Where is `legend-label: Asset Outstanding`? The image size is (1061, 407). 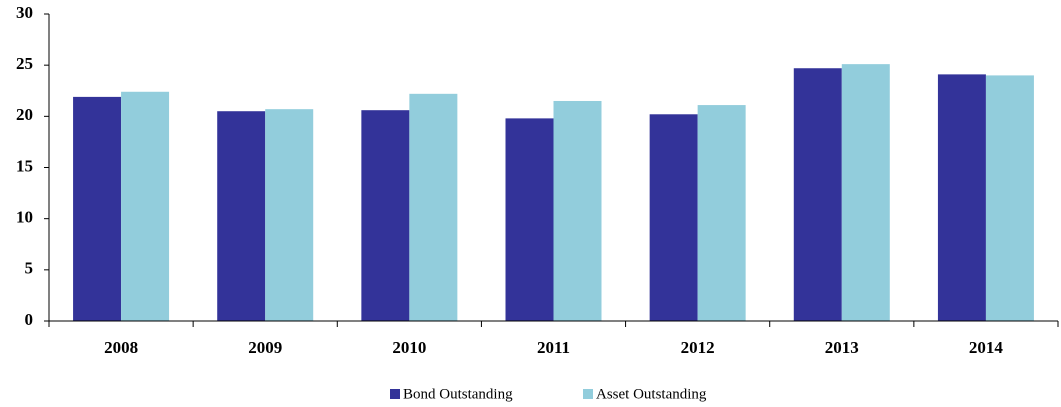
legend-label: Asset Outstanding is located at coordinates (651, 394).